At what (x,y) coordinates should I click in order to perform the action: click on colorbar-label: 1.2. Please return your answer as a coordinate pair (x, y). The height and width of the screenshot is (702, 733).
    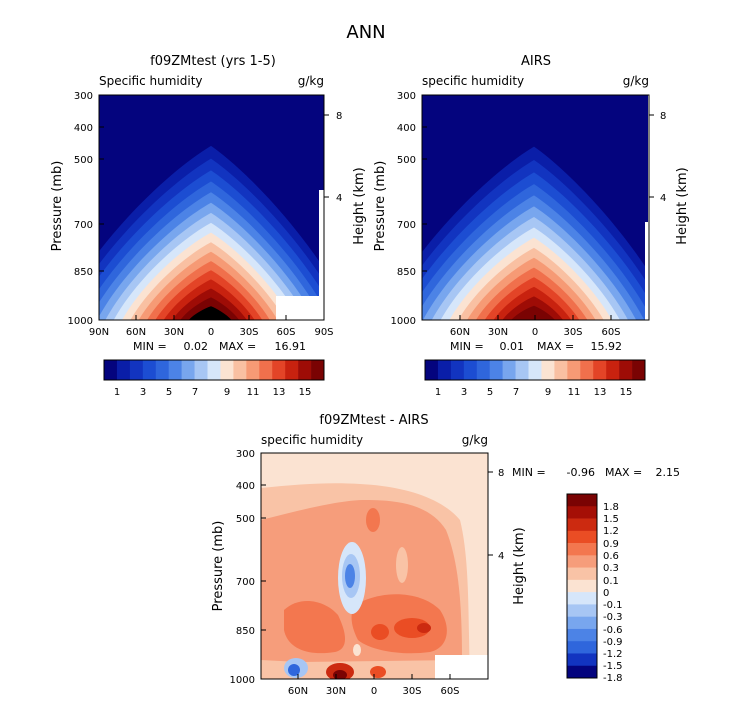
    Looking at the image, I should click on (611, 531).